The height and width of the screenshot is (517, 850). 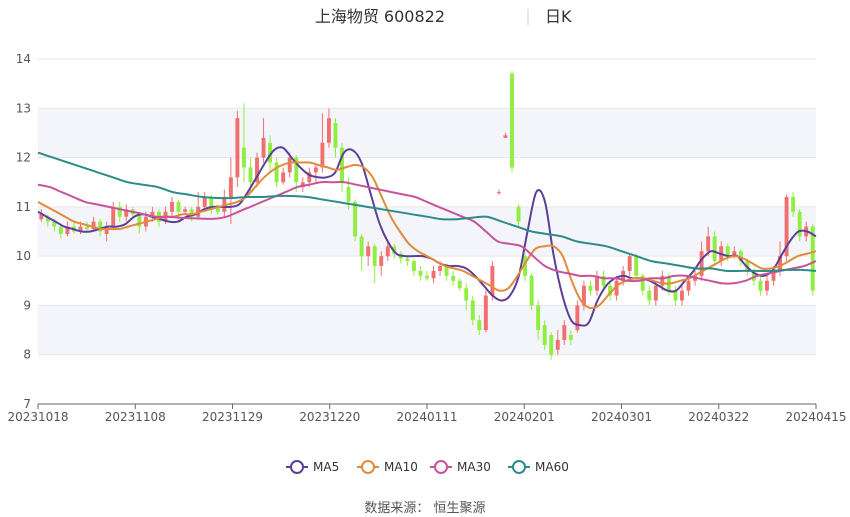 I want to click on y-tick-label: 11, so click(x=23, y=207).